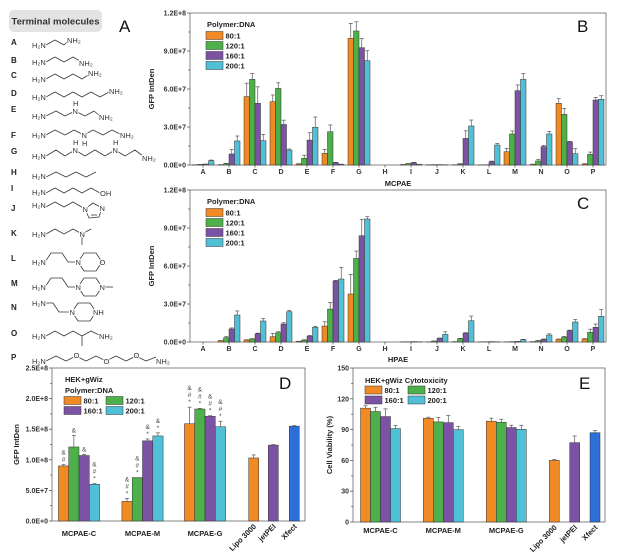 This screenshot has width=619, height=557. Describe the element at coordinates (398, 183) in the screenshot. I see `x-axis-label: MCPAE` at that location.